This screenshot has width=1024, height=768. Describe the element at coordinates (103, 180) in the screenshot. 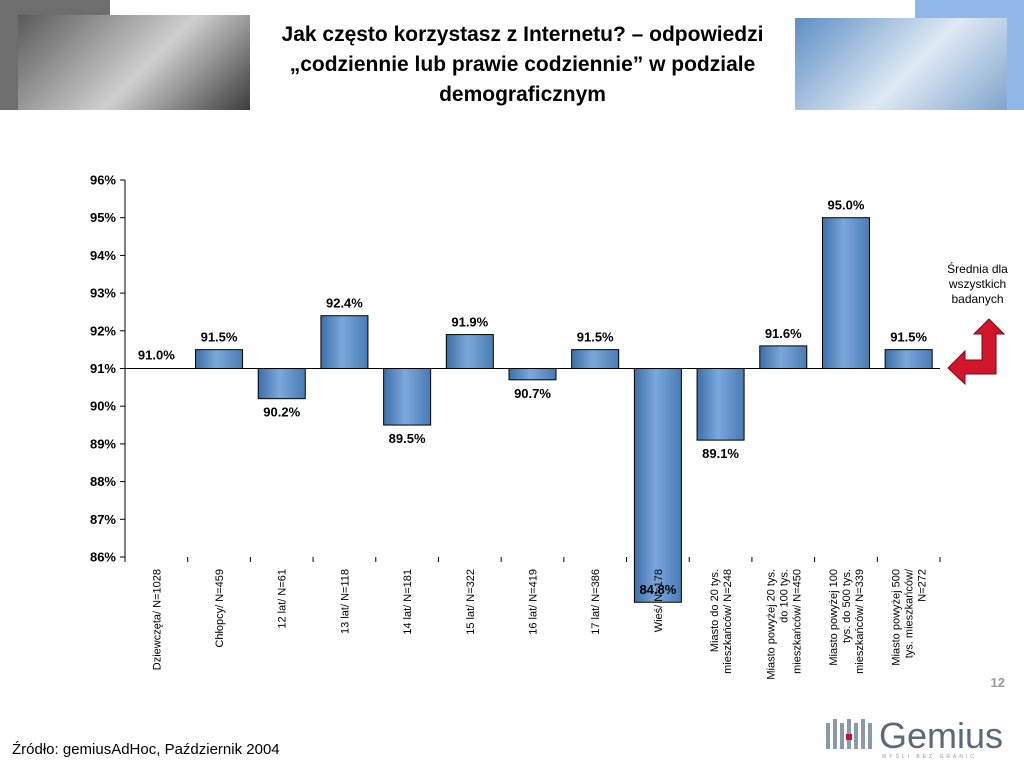

I see `y-tick-label: 96%` at that location.